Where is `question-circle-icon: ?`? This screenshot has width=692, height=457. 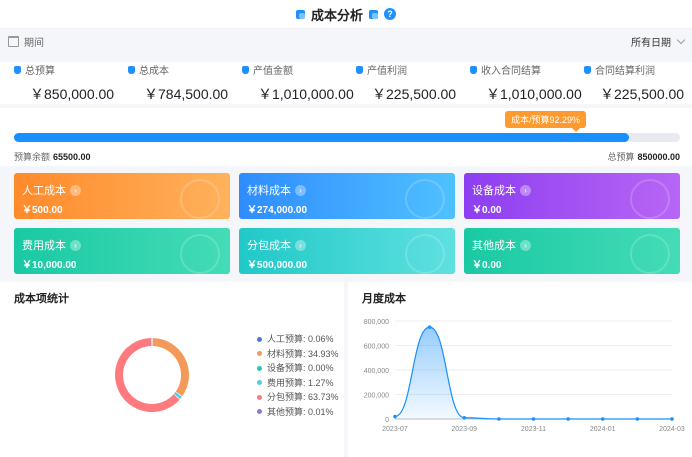
question-circle-icon: ? is located at coordinates (390, 14).